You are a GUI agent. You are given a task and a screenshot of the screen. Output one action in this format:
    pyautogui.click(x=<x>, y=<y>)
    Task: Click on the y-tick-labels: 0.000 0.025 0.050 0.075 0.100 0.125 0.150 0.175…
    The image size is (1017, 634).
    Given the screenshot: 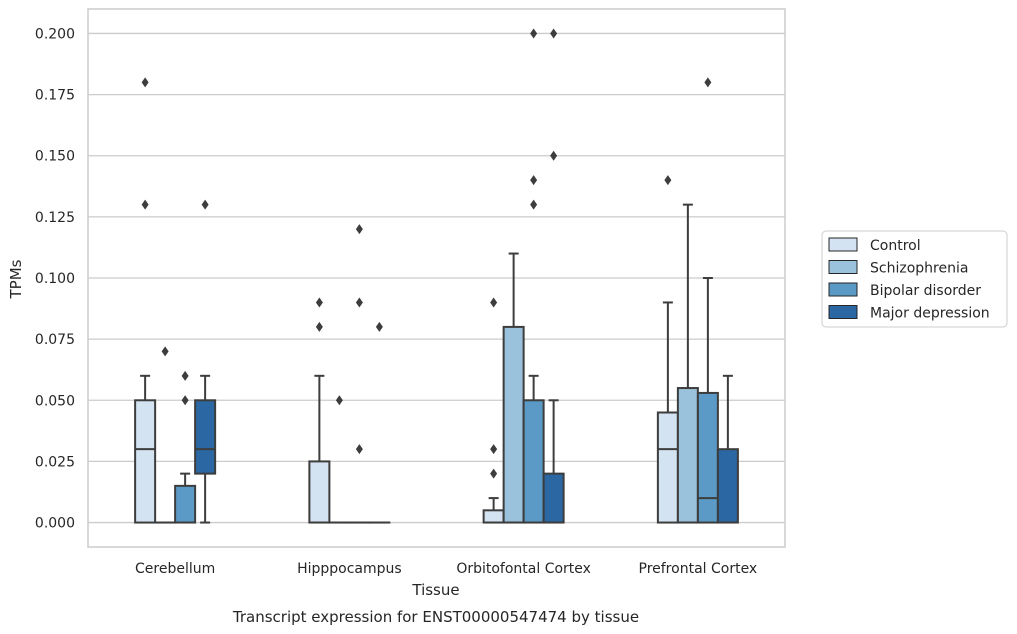 What is the action you would take?
    pyautogui.click(x=55, y=278)
    